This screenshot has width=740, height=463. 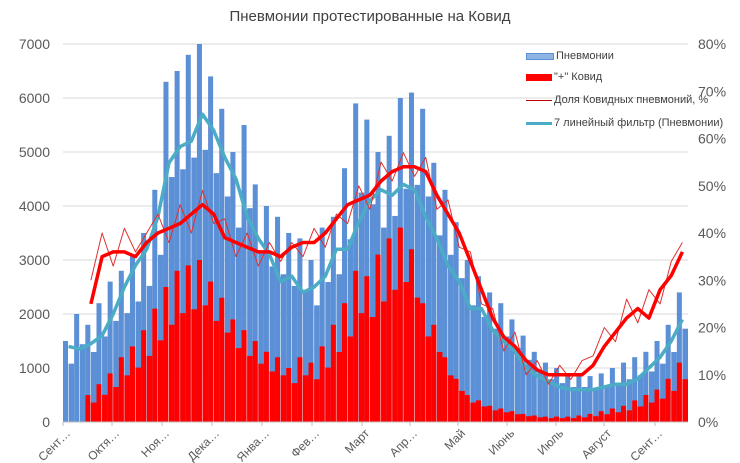 What do you see at coordinates (551, 442) in the screenshot?
I see `x-tick-label: Июль` at bounding box center [551, 442].